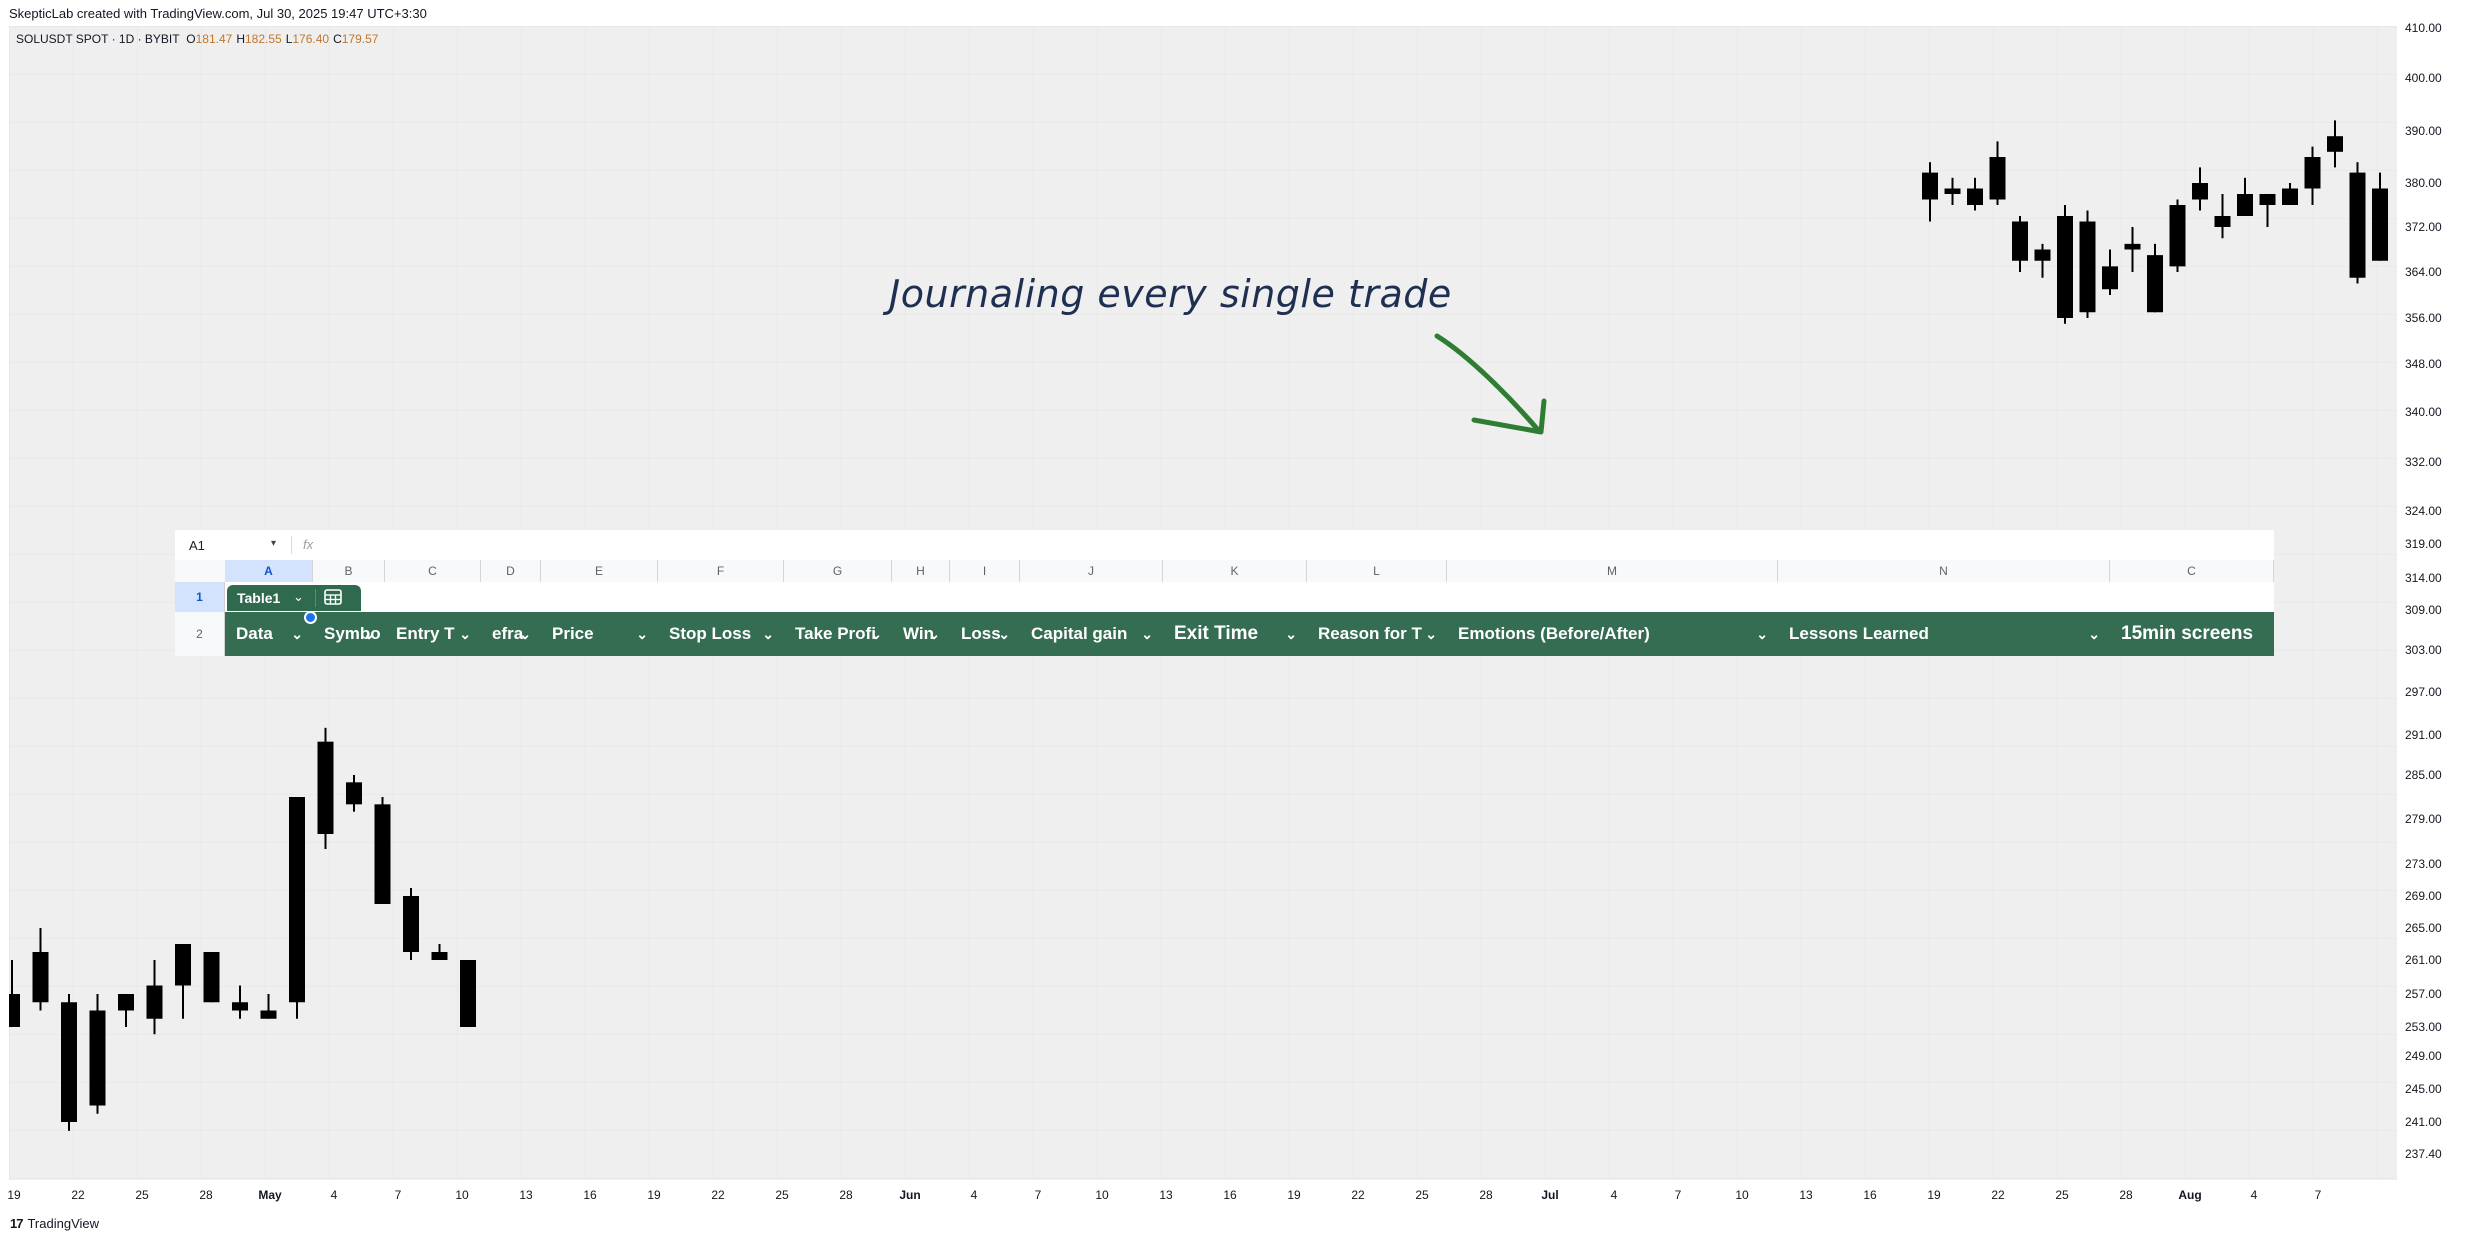 This screenshot has height=1244, width=2475. I want to click on formula-separator, so click(291, 545).